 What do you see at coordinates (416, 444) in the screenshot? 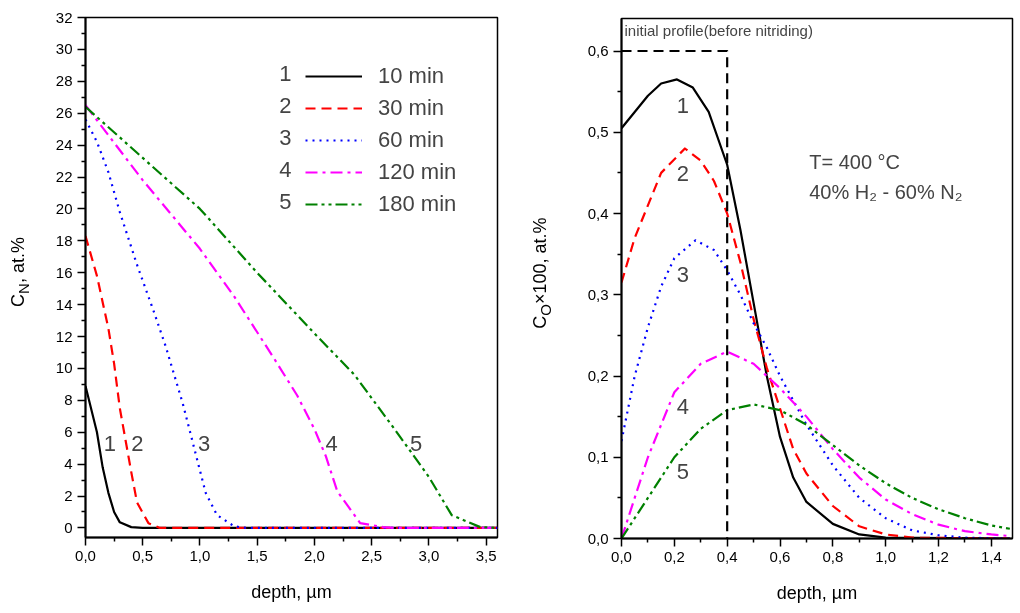
I see `text: 5` at bounding box center [416, 444].